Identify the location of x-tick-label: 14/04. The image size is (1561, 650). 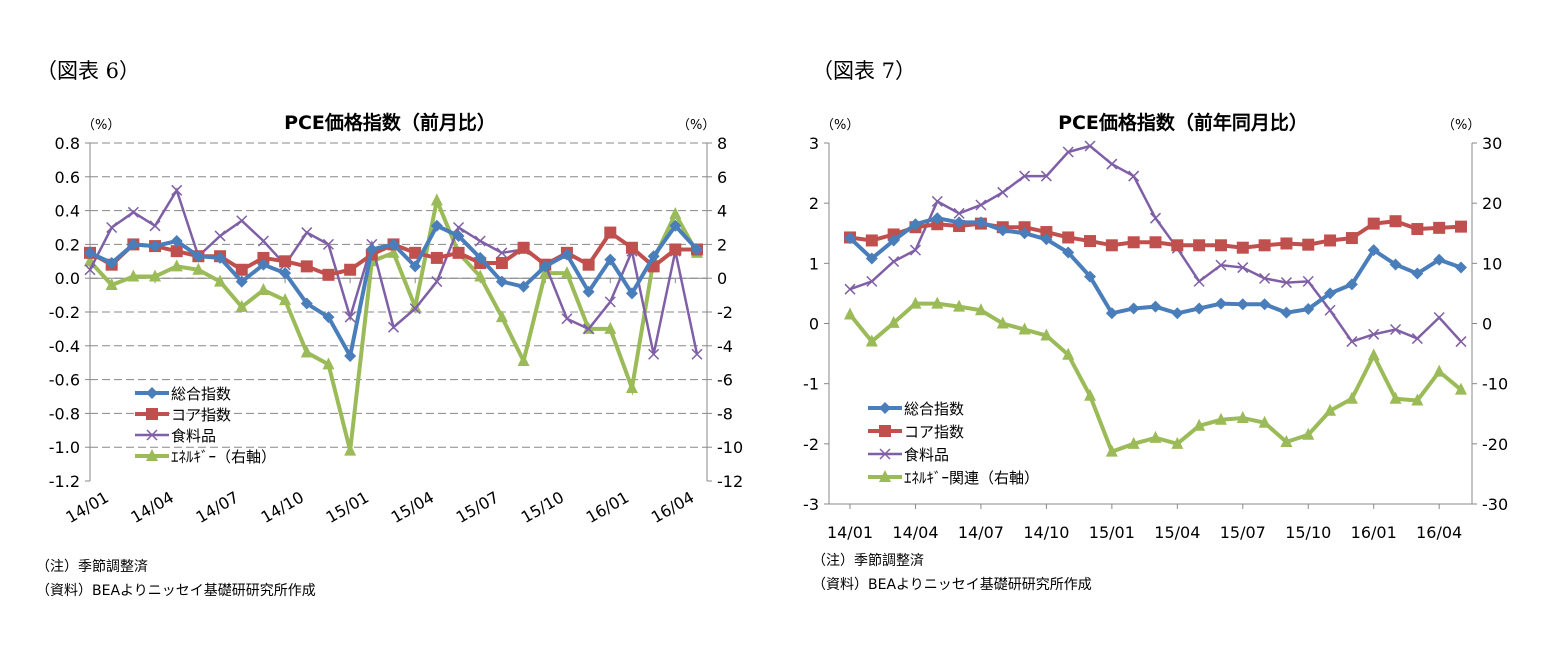
(915, 532).